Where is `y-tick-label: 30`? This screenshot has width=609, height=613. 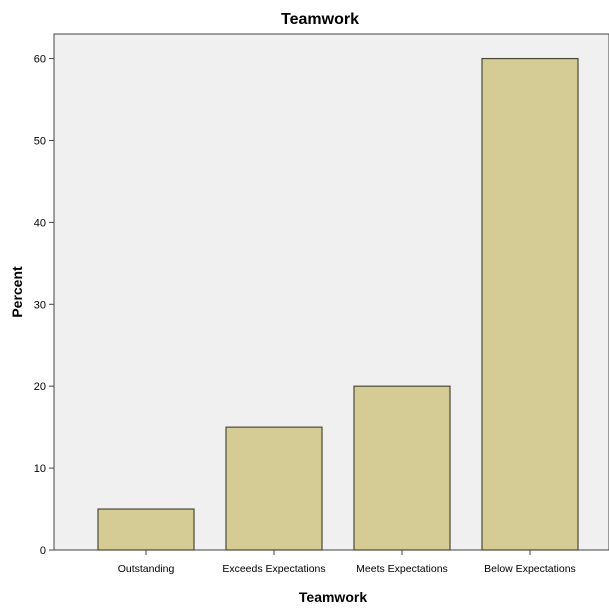
y-tick-label: 30 is located at coordinates (40, 305).